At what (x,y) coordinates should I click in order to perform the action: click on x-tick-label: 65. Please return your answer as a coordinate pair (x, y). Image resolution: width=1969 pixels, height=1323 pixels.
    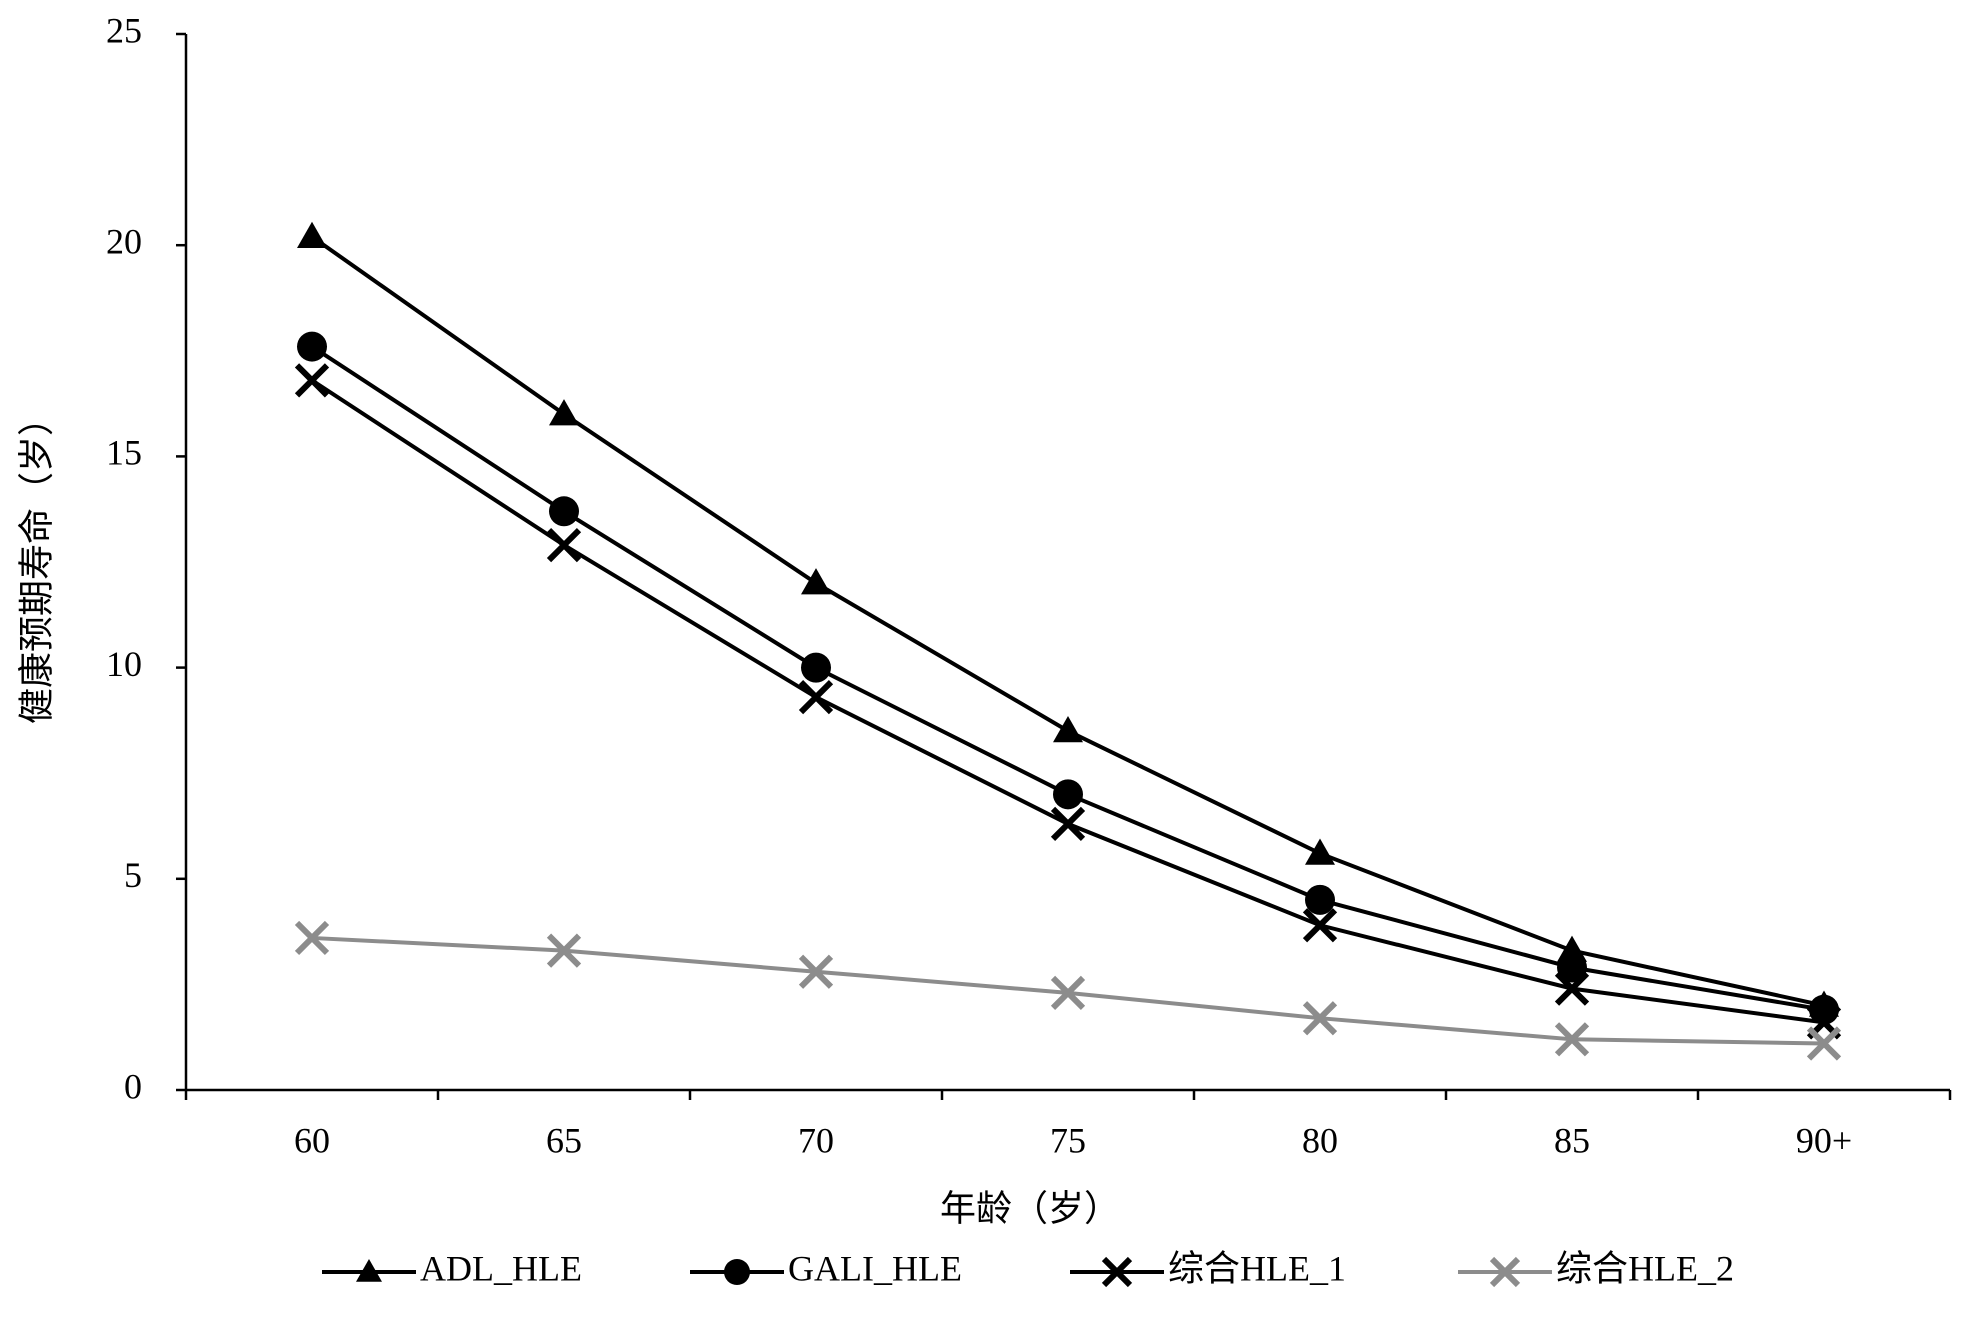
    Looking at the image, I should click on (564, 1140).